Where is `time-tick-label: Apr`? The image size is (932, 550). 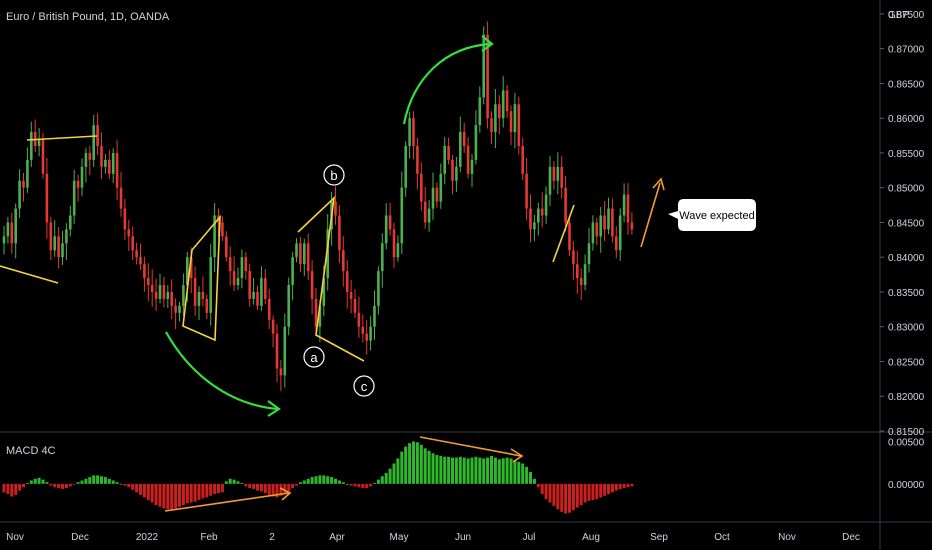
time-tick-label: Apr is located at coordinates (337, 537).